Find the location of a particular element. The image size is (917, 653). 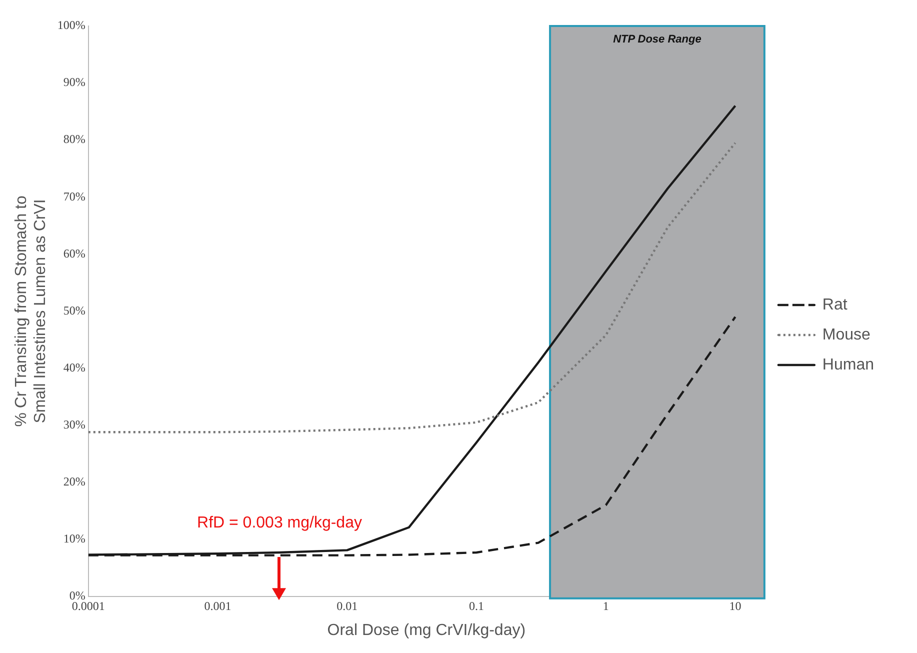

x-tick-label: 0.1 is located at coordinates (476, 605).